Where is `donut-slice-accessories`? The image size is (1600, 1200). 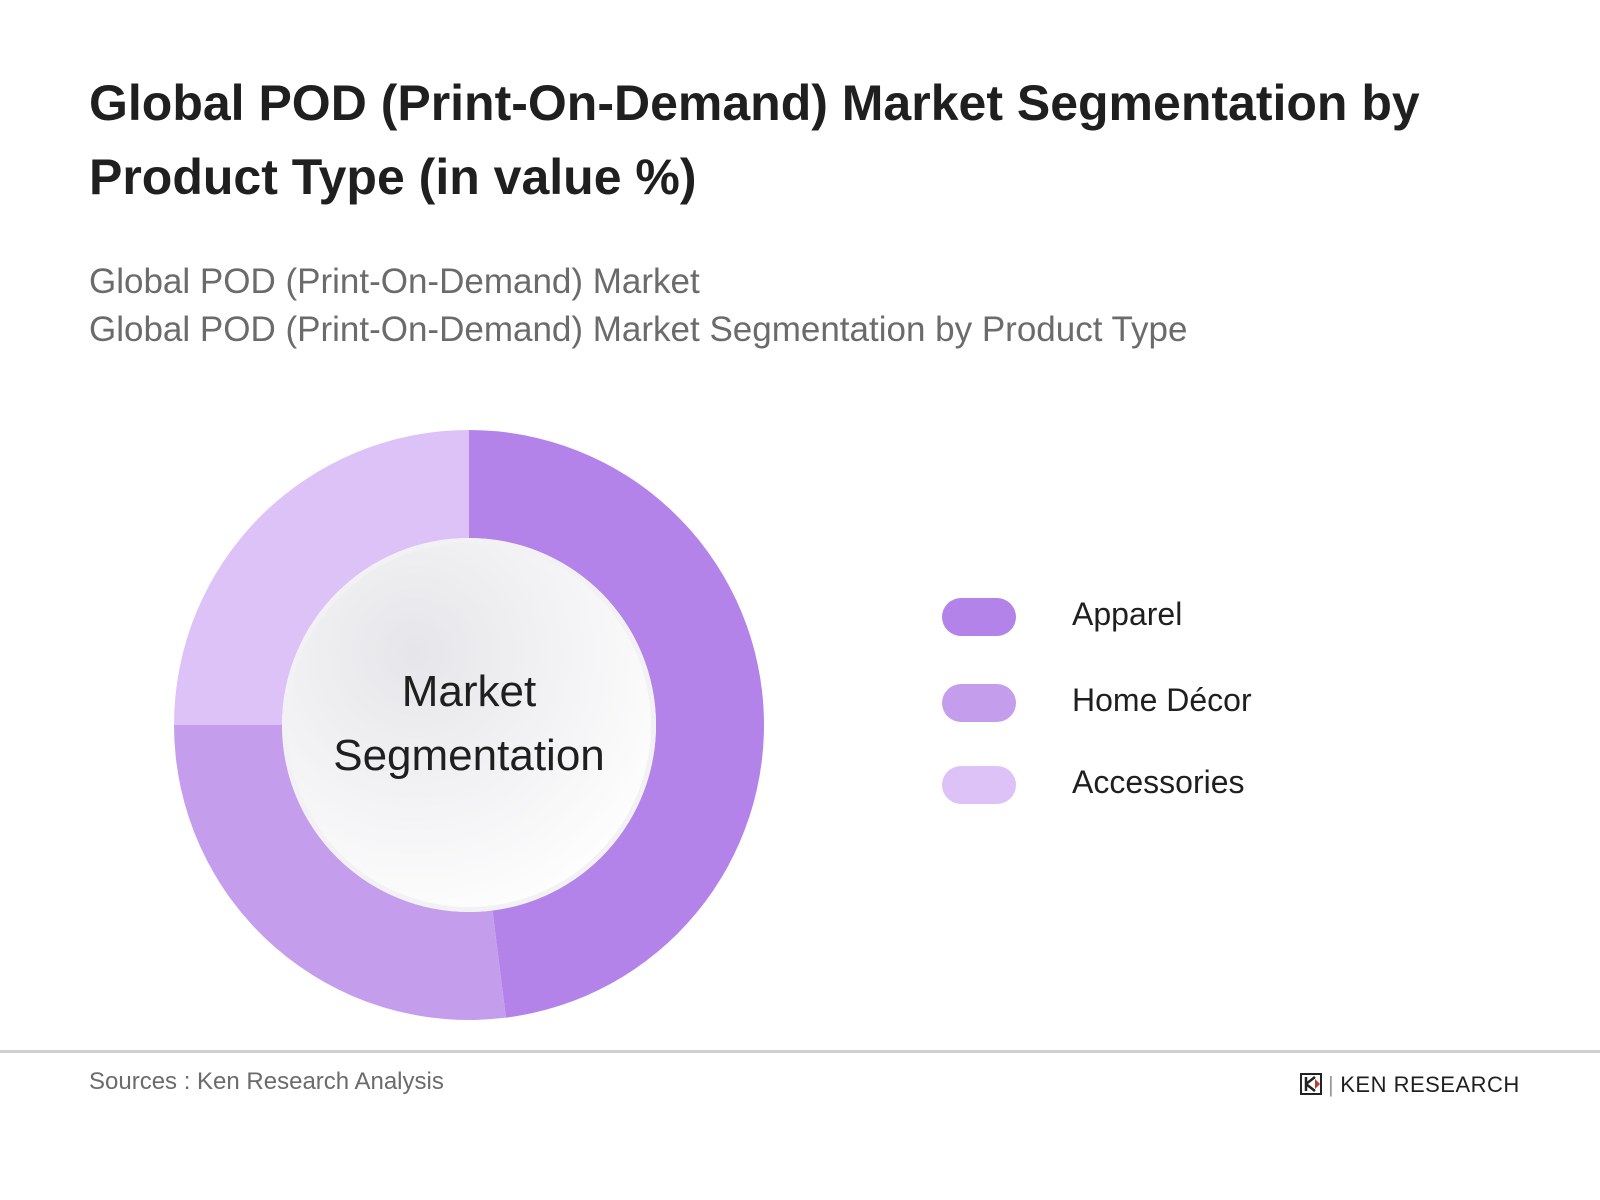 donut-slice-accessories is located at coordinates (321, 577).